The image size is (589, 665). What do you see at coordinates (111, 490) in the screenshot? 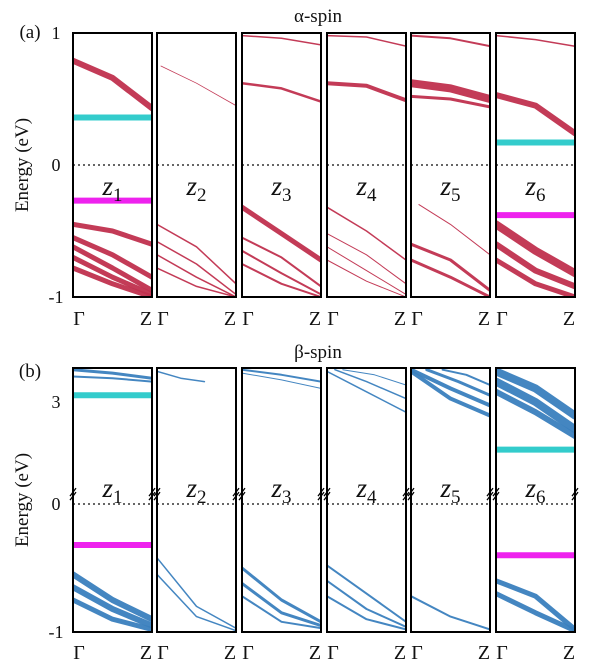
I see `subpanel-label: z1` at bounding box center [111, 490].